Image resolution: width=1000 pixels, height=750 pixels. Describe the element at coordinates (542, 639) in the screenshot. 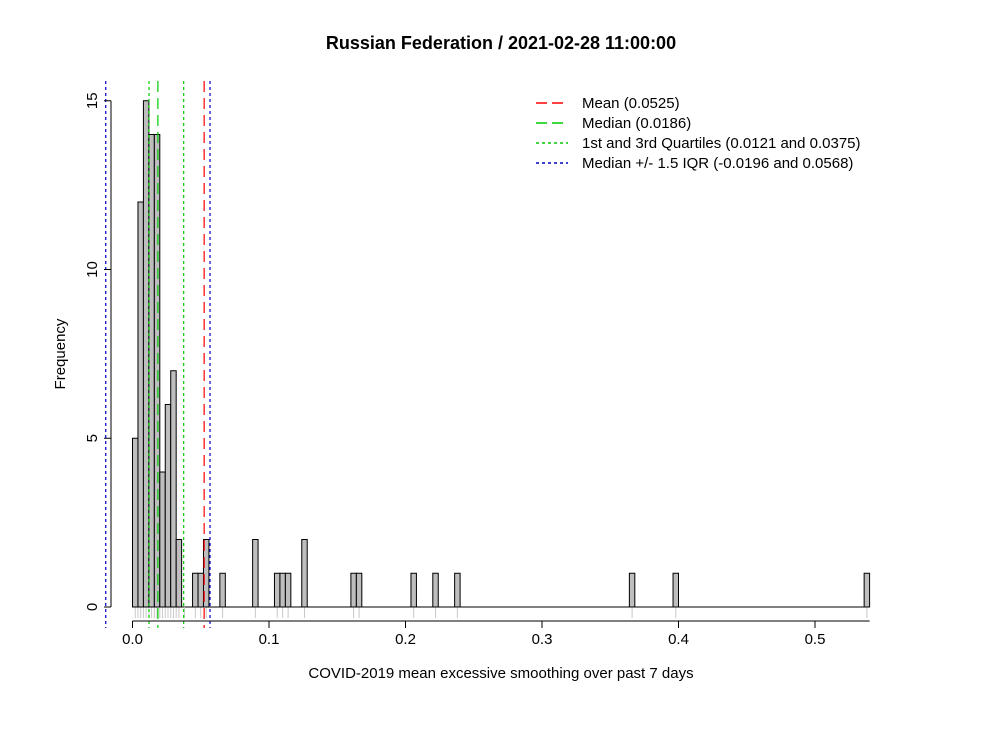

I see `x-tick-label-3: 0.3` at that location.